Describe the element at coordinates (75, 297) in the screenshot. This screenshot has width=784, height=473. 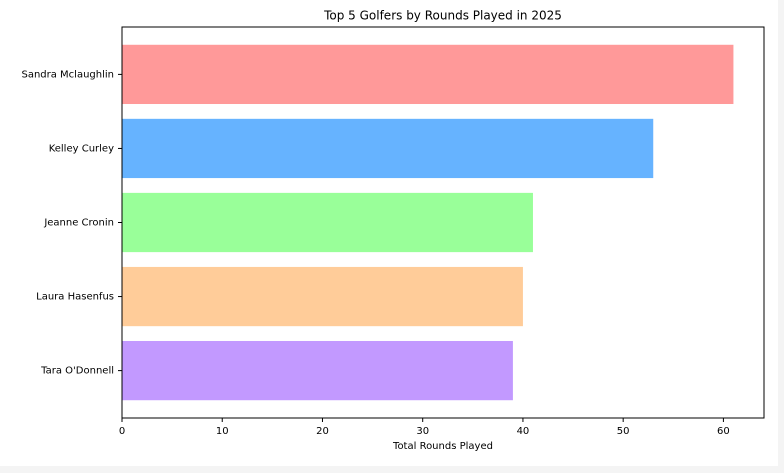
I see `y-tick-label: Laura Hasenfus` at that location.